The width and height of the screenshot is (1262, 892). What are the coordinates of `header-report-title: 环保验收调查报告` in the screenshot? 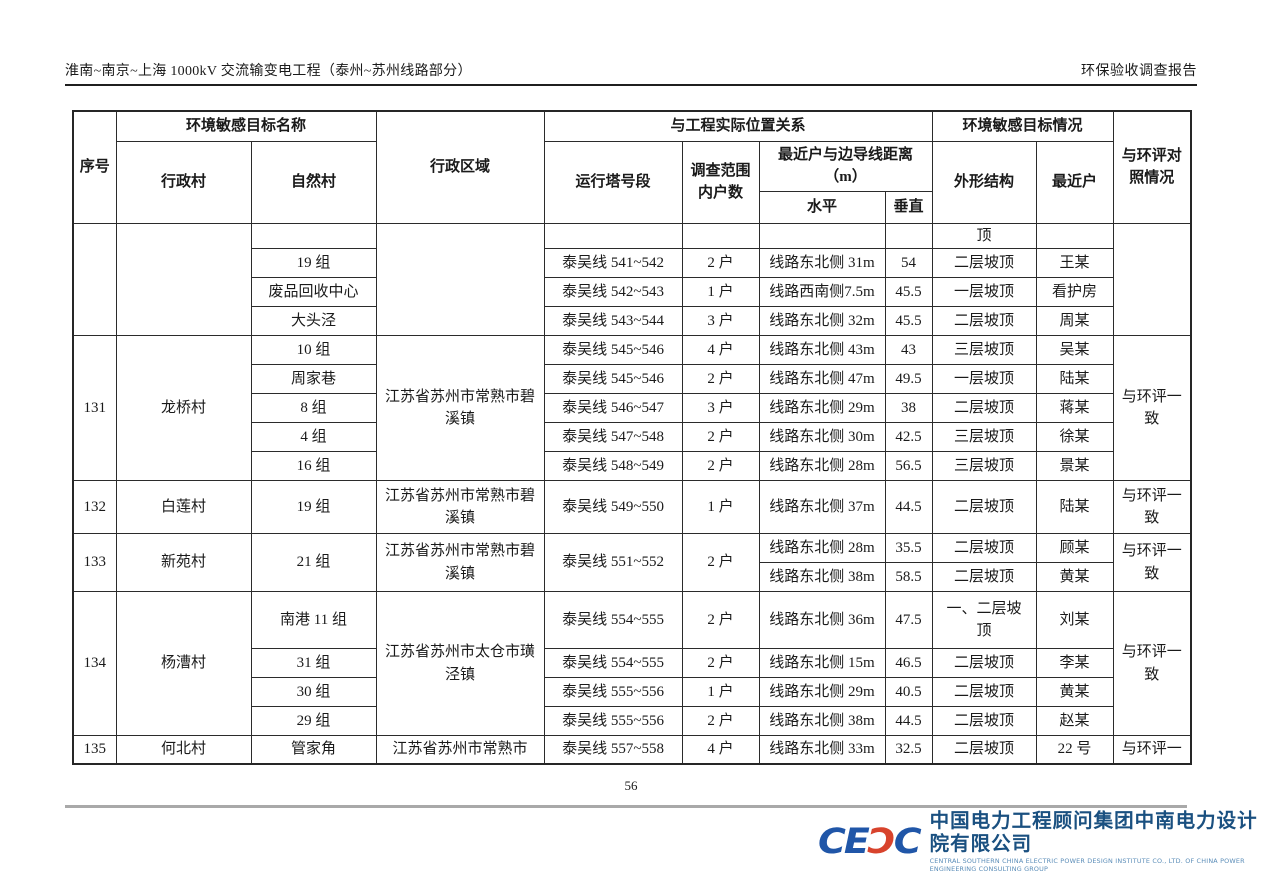 It's located at (1139, 71).